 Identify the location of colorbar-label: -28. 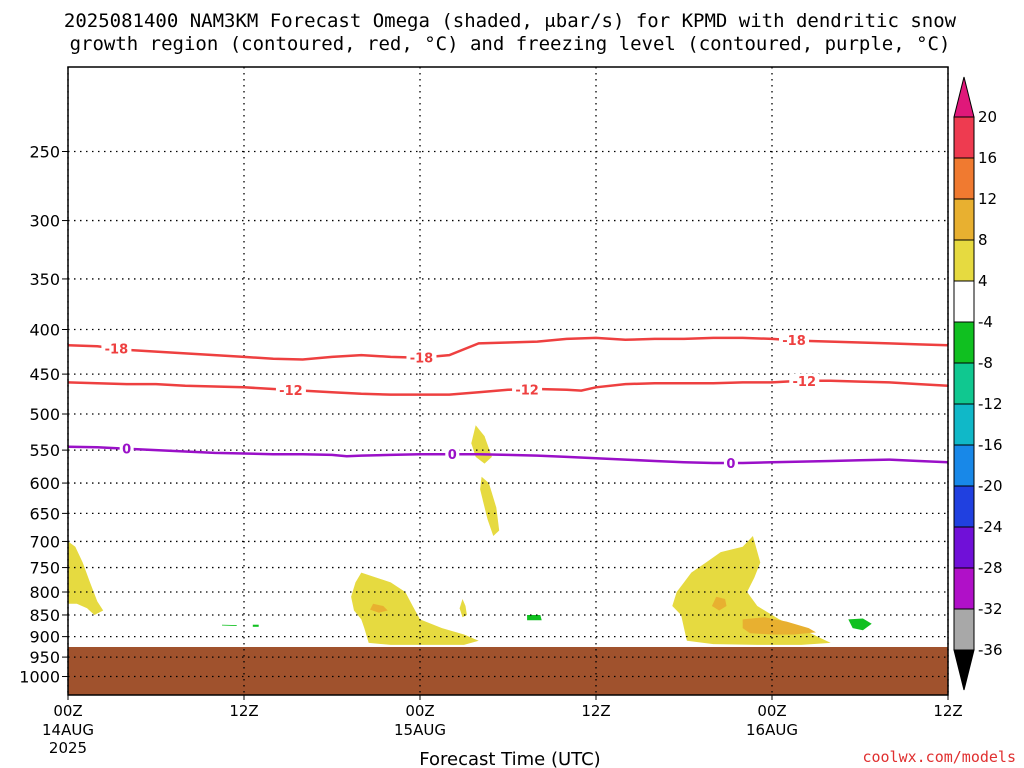
(990, 568).